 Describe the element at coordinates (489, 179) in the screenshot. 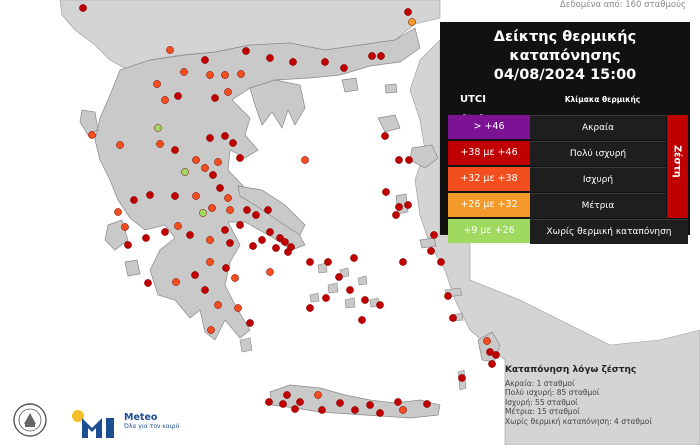

I see `legend-range: +32 με +38` at that location.